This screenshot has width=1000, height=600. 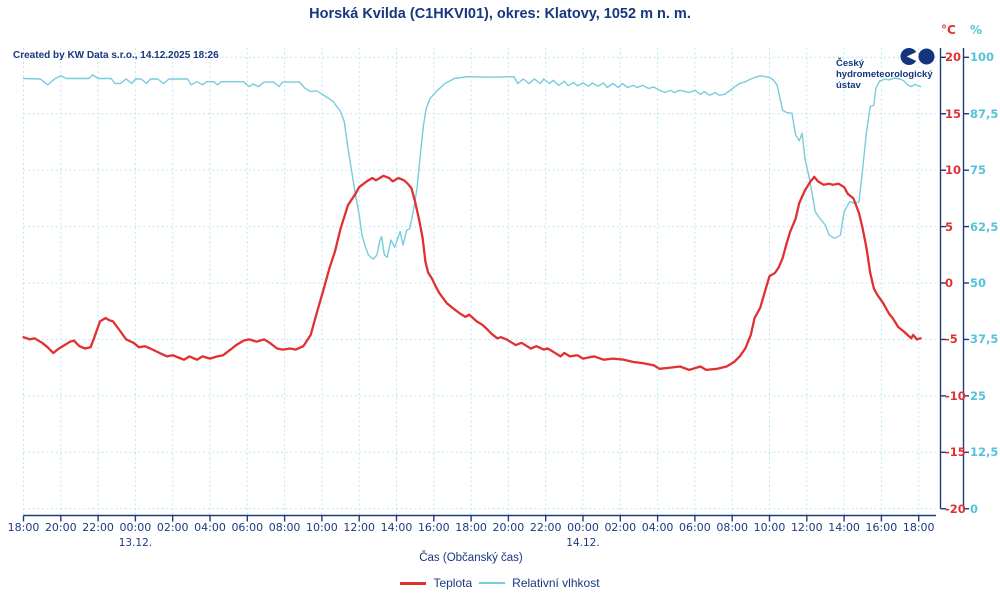 I want to click on temp-tick-label: 20, so click(x=953, y=57).